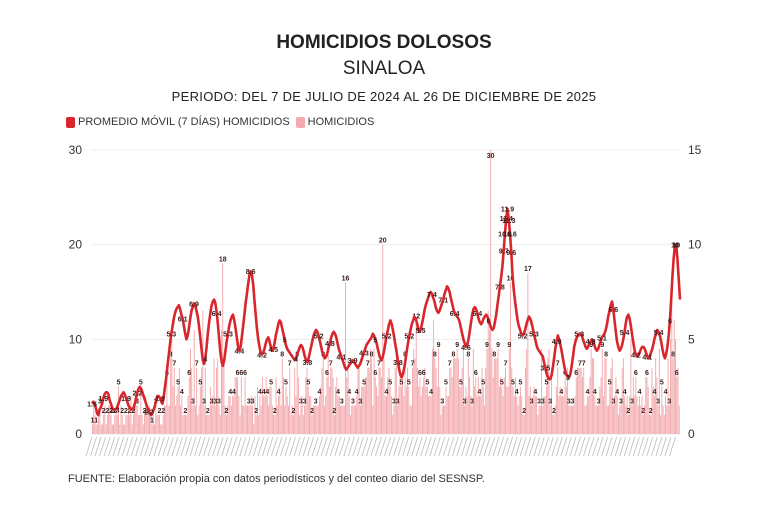 The width and height of the screenshot is (768, 512). What do you see at coordinates (96, 421) in the screenshot?
I see `bar-data-label: 1` at bounding box center [96, 421].